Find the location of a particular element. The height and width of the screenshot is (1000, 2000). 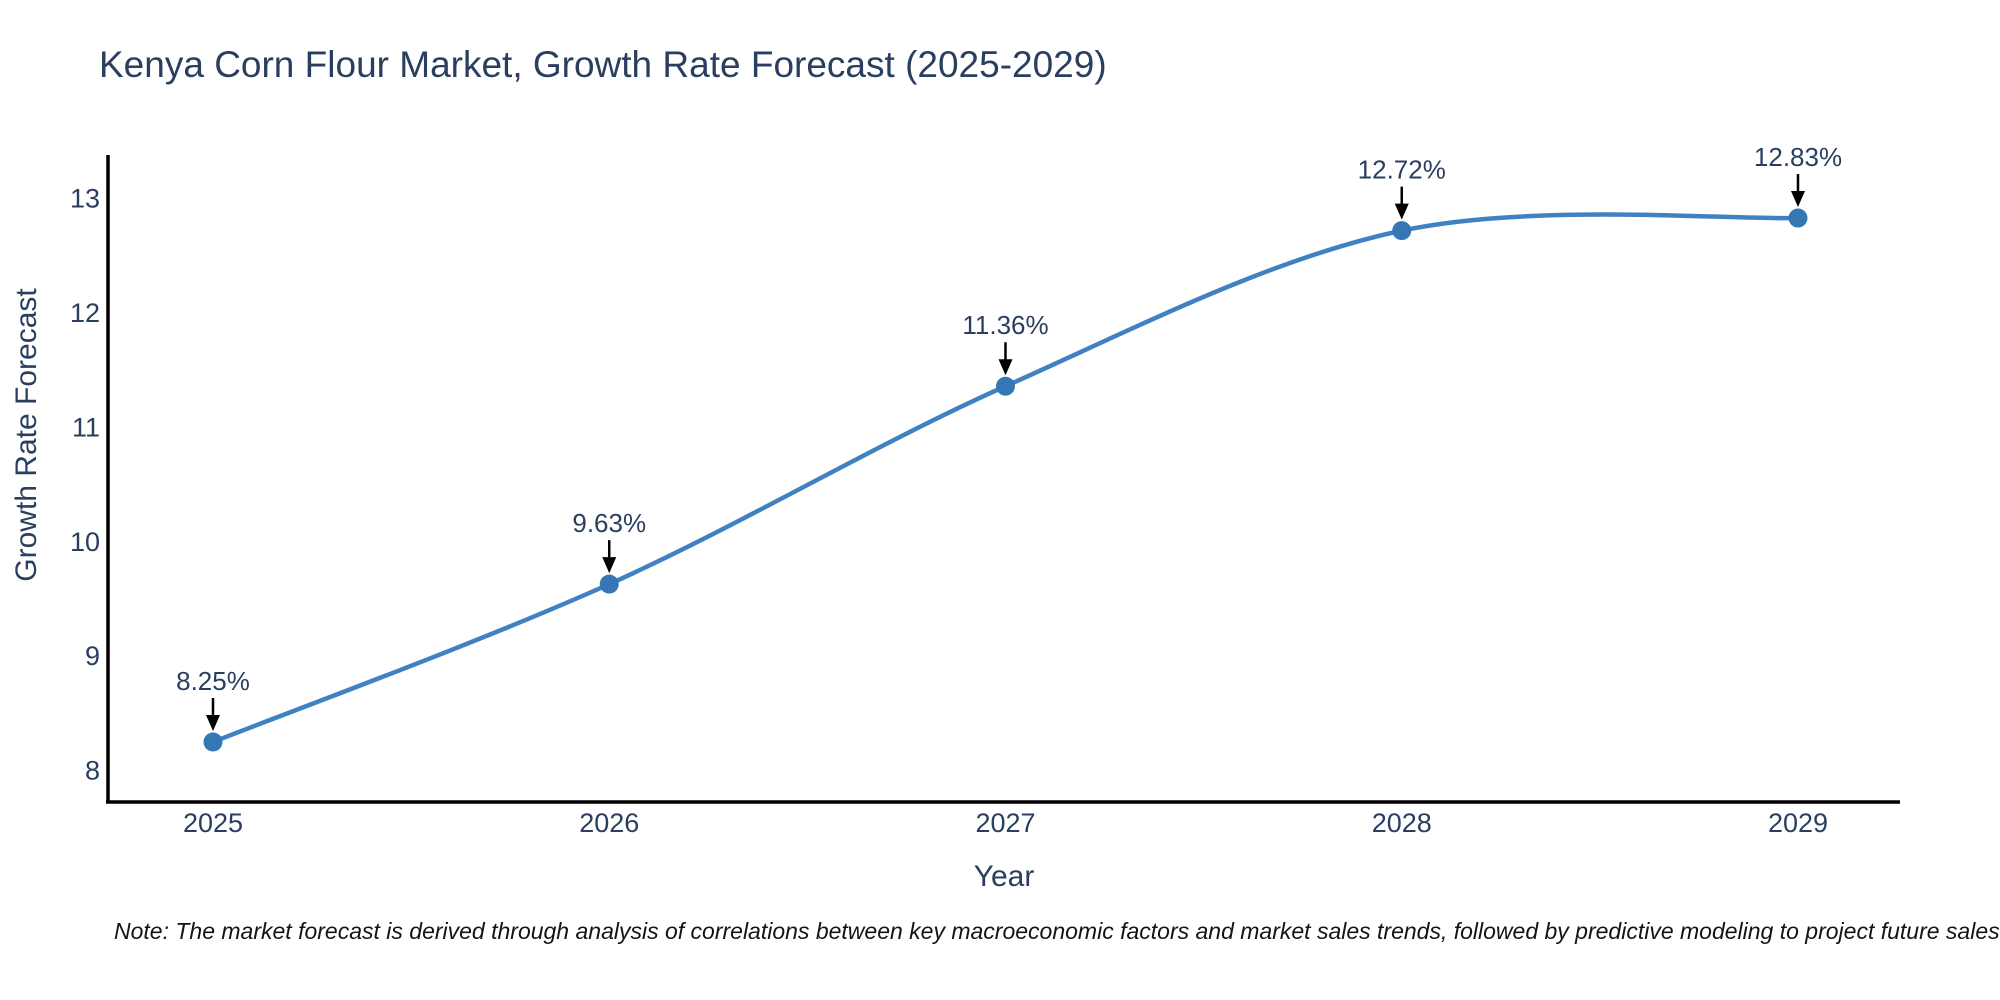

y-tick-label: 8 is located at coordinates (92, 771).